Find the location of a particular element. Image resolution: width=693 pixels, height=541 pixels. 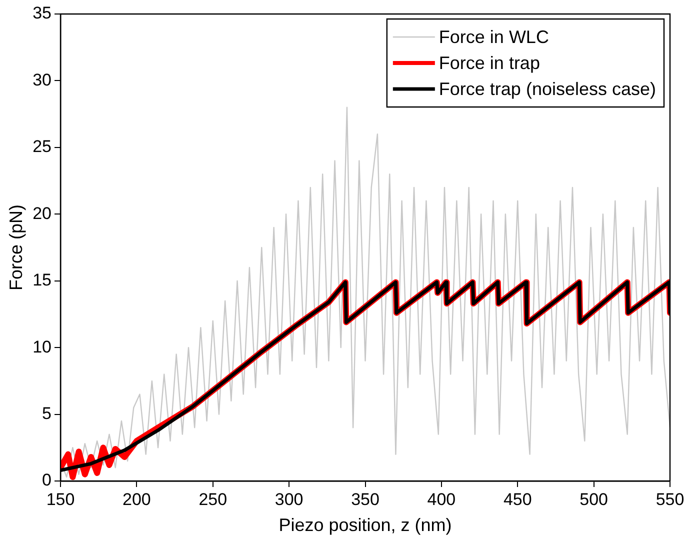

x-tick-label: 500 is located at coordinates (594, 499).